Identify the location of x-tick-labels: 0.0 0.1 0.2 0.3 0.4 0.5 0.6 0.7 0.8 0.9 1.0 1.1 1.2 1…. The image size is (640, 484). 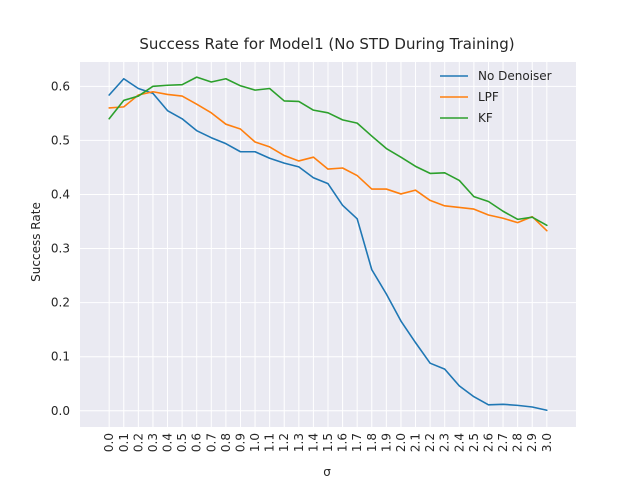
(328, 442).